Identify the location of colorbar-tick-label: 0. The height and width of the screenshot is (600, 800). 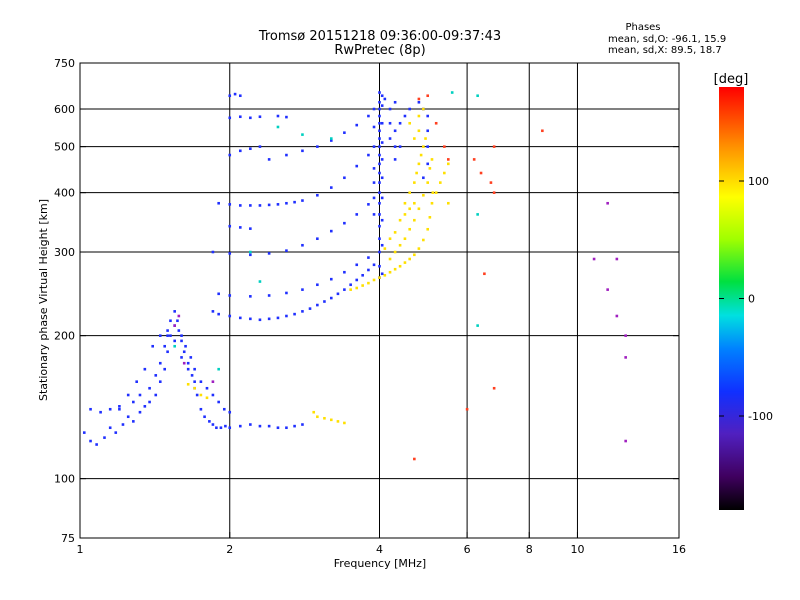
(751, 299).